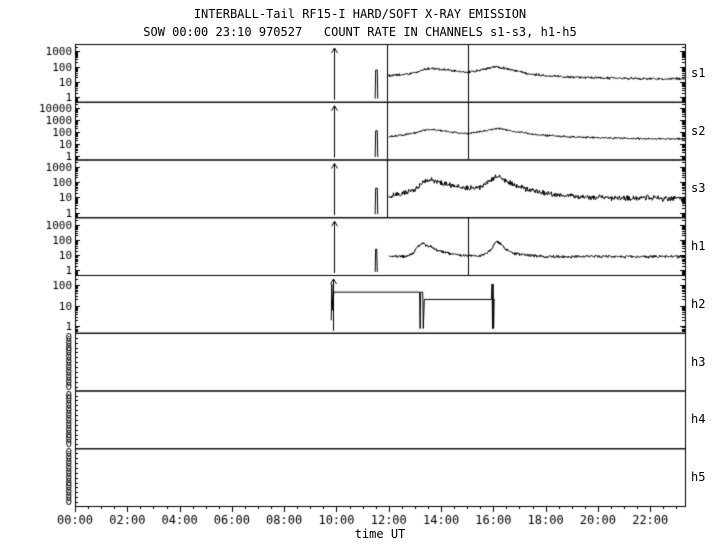 This screenshot has height=550, width=720. Describe the element at coordinates (698, 419) in the screenshot. I see `panel-label-h4: h4` at that location.